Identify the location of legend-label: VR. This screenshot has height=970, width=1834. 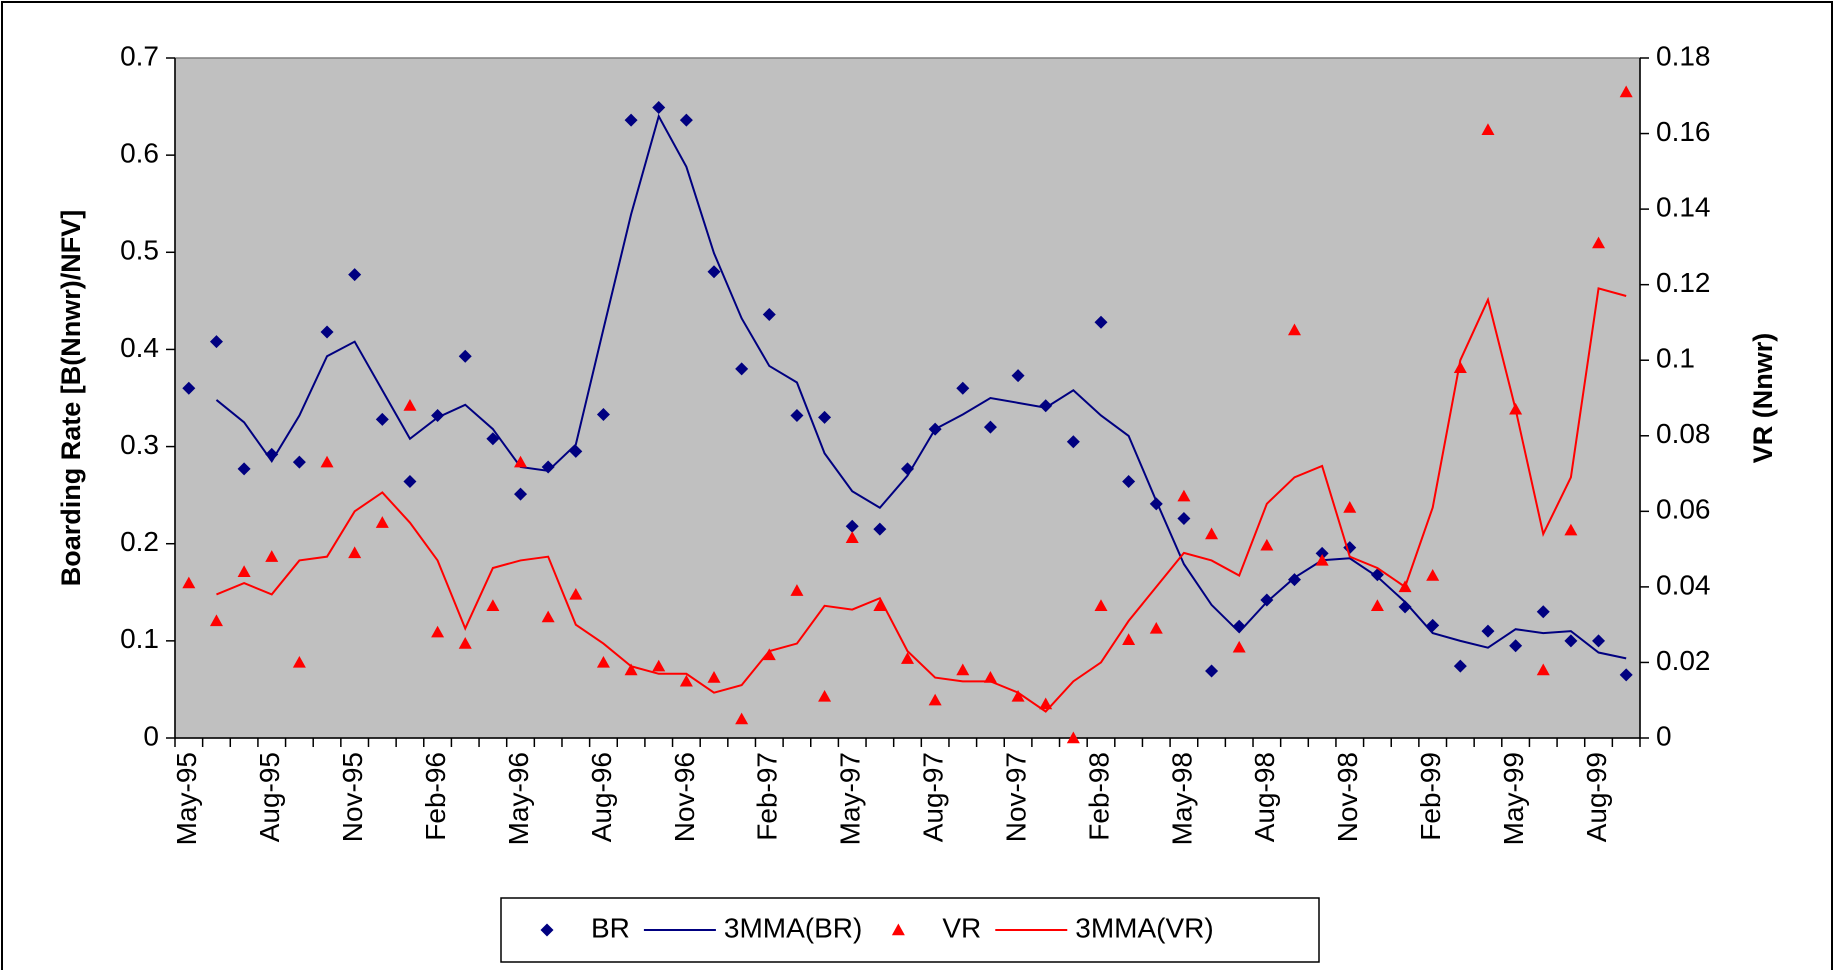
(961, 927).